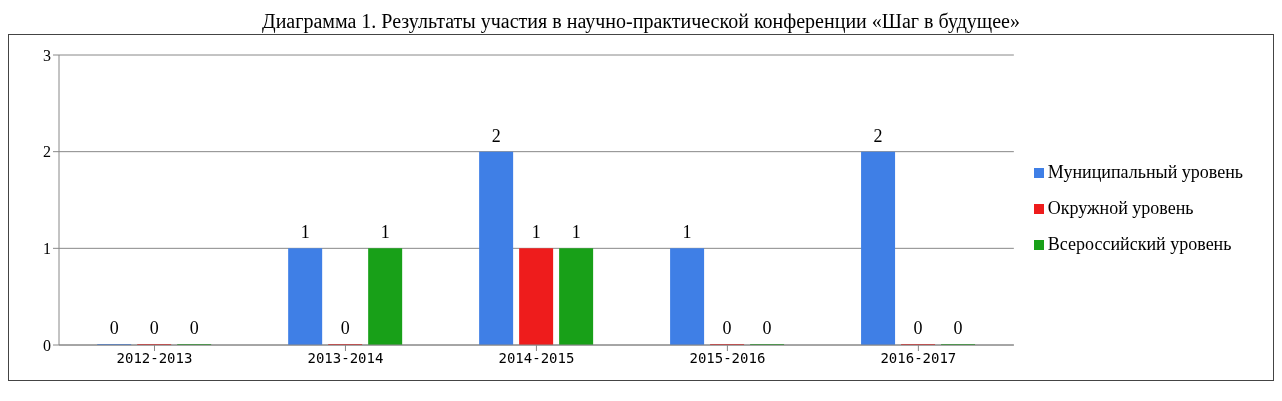 The height and width of the screenshot is (401, 1282). Describe the element at coordinates (345, 357) in the screenshot. I see `x-tick-label: 2013-2014` at that location.